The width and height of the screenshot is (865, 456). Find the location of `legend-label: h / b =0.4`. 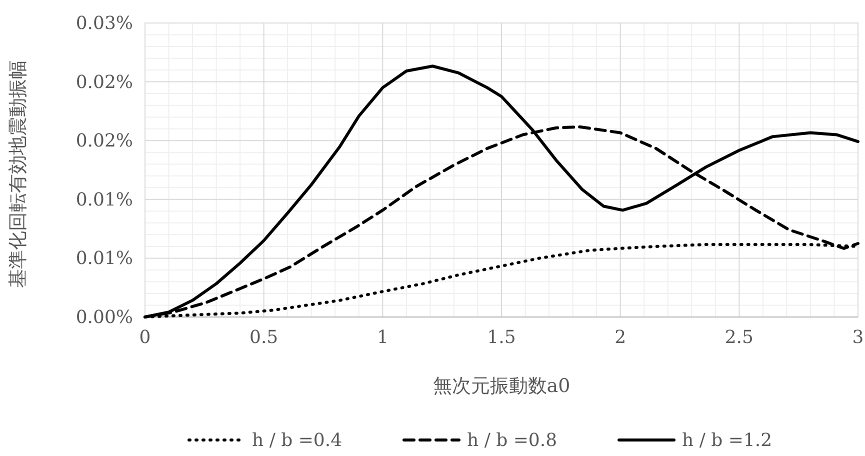

legend-label: h / b =0.4 is located at coordinates (297, 440).